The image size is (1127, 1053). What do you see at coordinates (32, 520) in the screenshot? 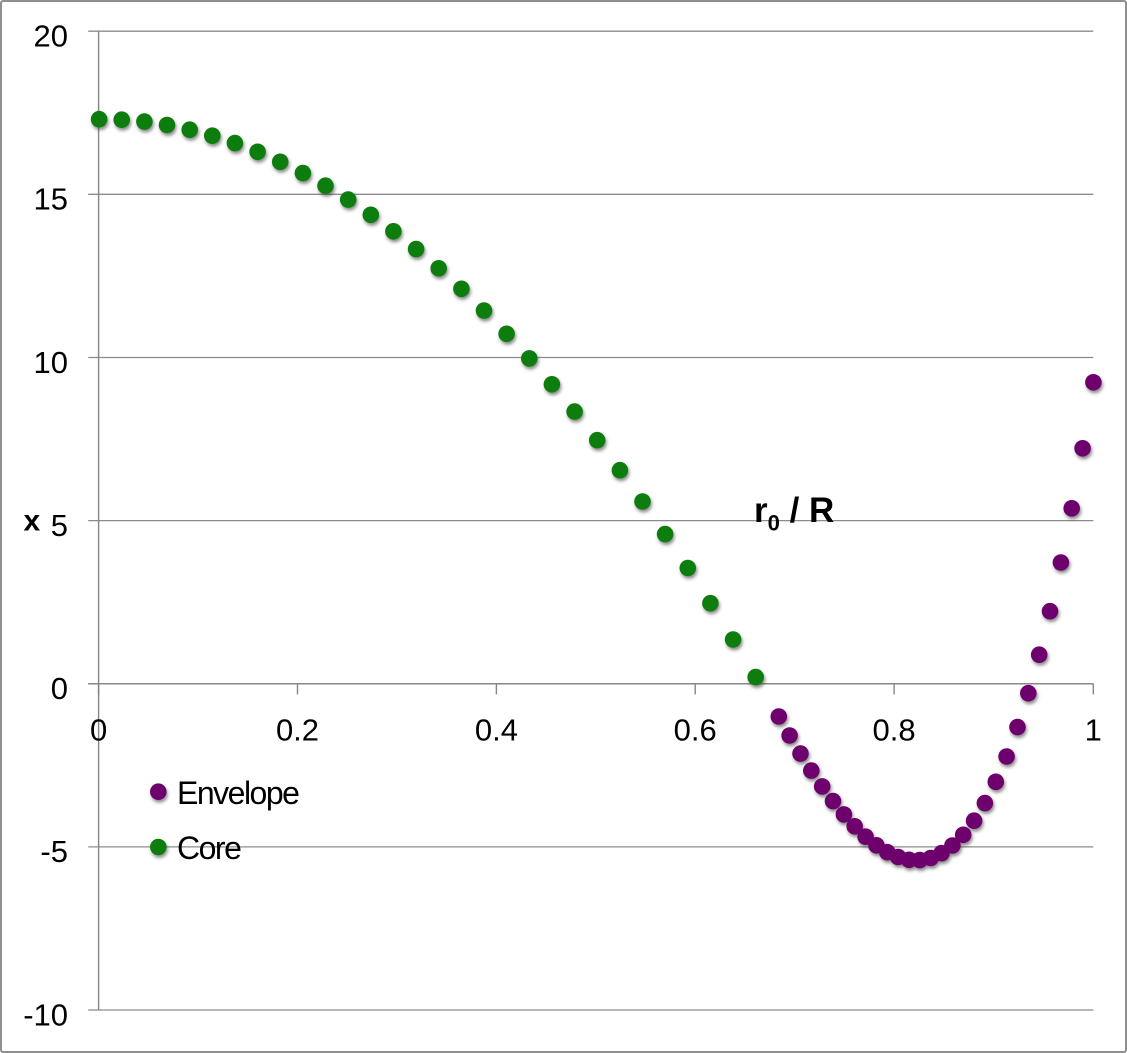
I see `svg-text: x` at bounding box center [32, 520].